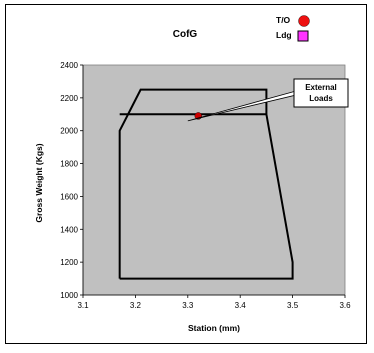  What do you see at coordinates (83, 305) in the screenshot?
I see `x-tick-label: 3.1` at bounding box center [83, 305].